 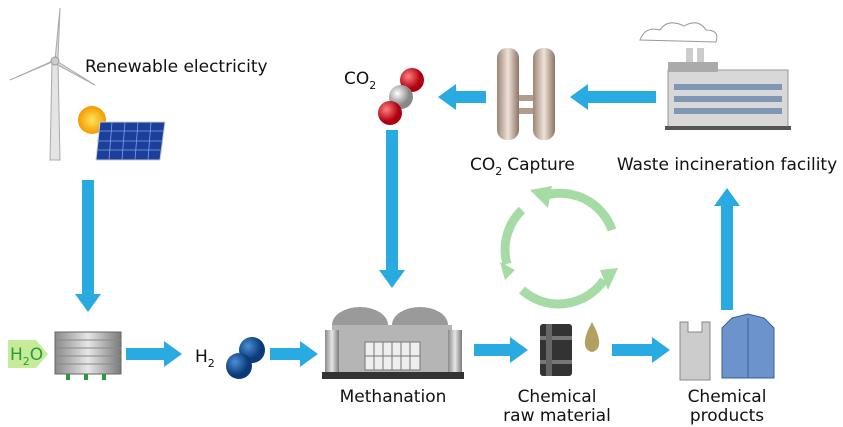 What do you see at coordinates (727, 347) in the screenshot?
I see `products-icons` at bounding box center [727, 347].